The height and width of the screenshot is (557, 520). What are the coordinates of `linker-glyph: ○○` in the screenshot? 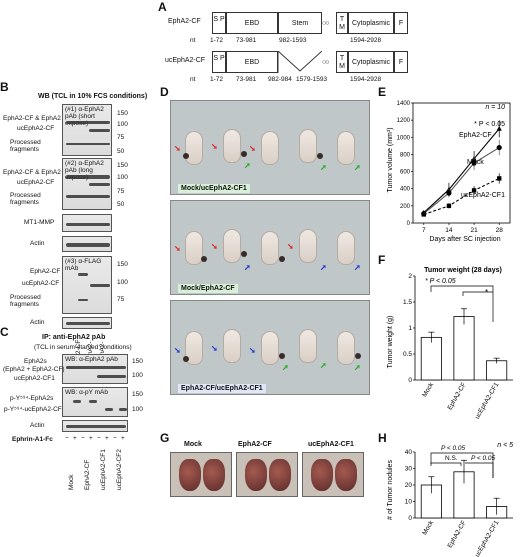 It's located at (325, 62).